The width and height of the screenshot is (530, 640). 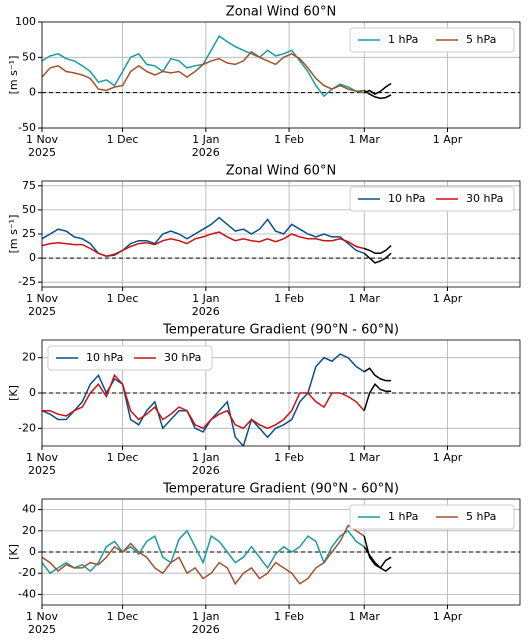 I want to click on y-tick-label: 25, so click(x=29, y=233).